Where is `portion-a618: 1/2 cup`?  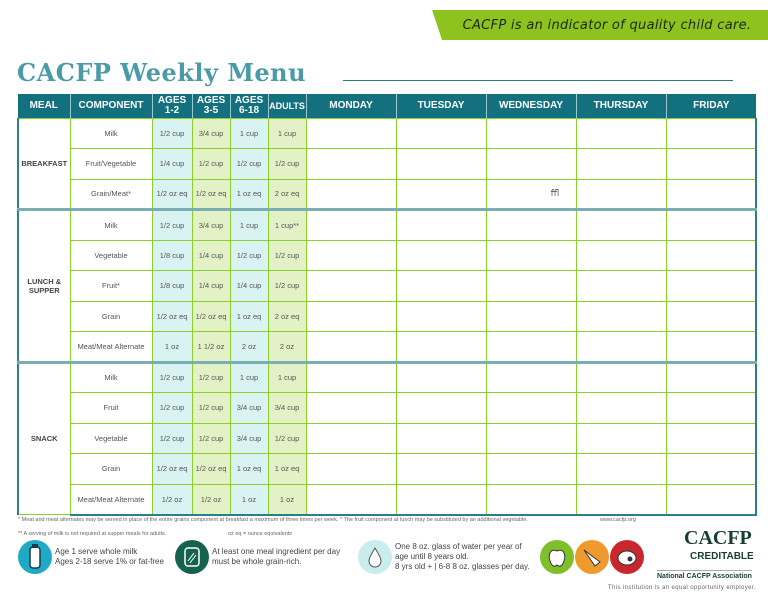
portion-a618: 1/2 cup is located at coordinates (249, 255).